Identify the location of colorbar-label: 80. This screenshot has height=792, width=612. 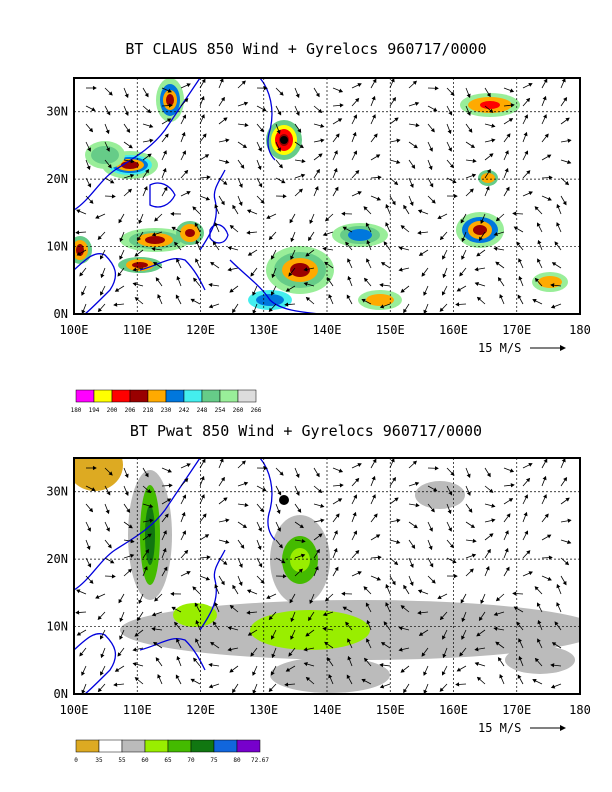
(237, 760).